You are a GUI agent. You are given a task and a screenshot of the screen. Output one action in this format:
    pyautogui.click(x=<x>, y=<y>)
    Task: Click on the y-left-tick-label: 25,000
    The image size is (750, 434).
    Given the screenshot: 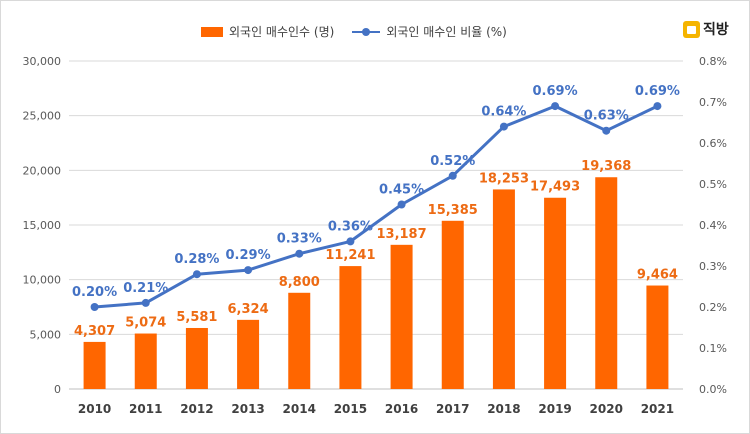 What is the action you would take?
    pyautogui.click(x=42, y=116)
    